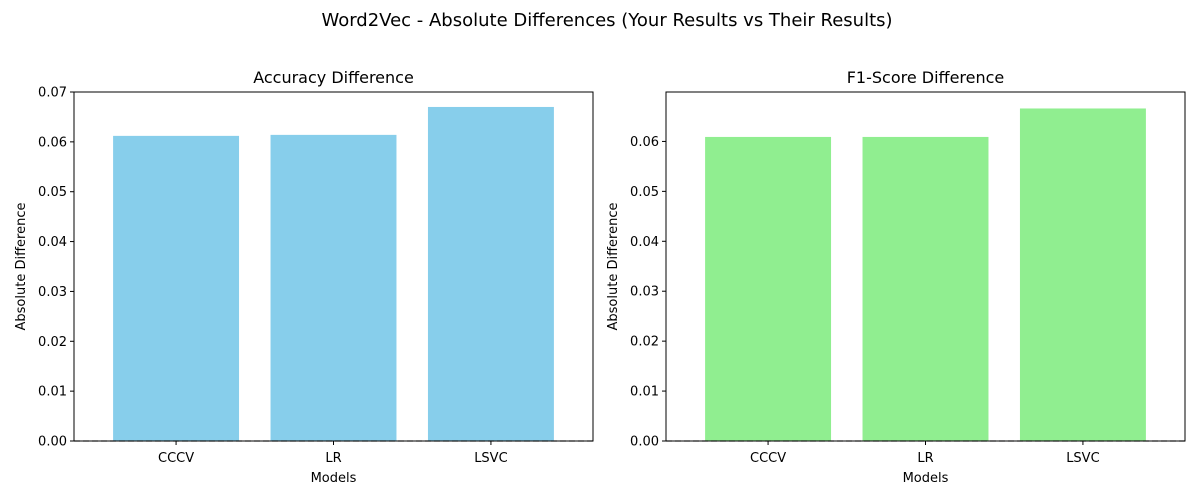 This screenshot has width=1200, height=500. What do you see at coordinates (926, 77) in the screenshot?
I see `chart-title: F1-Score Difference` at bounding box center [926, 77].